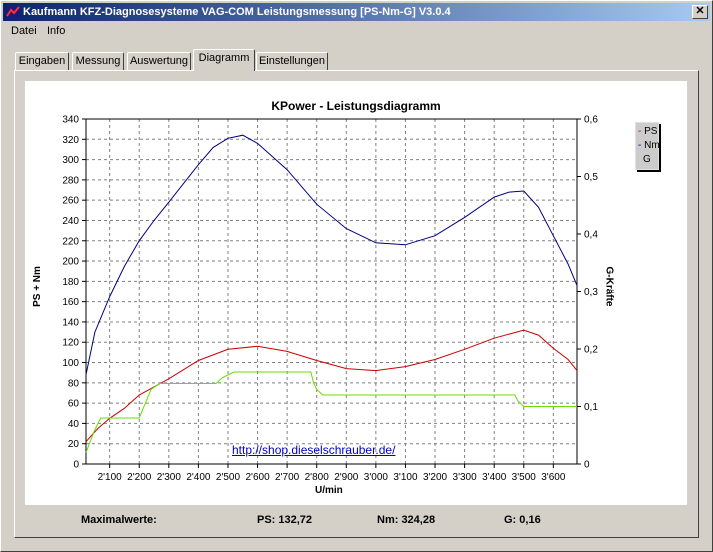 Image resolution: width=713 pixels, height=552 pixels. Describe the element at coordinates (591, 120) in the screenshot. I see `y-right-tick-label: 0,6` at that location.